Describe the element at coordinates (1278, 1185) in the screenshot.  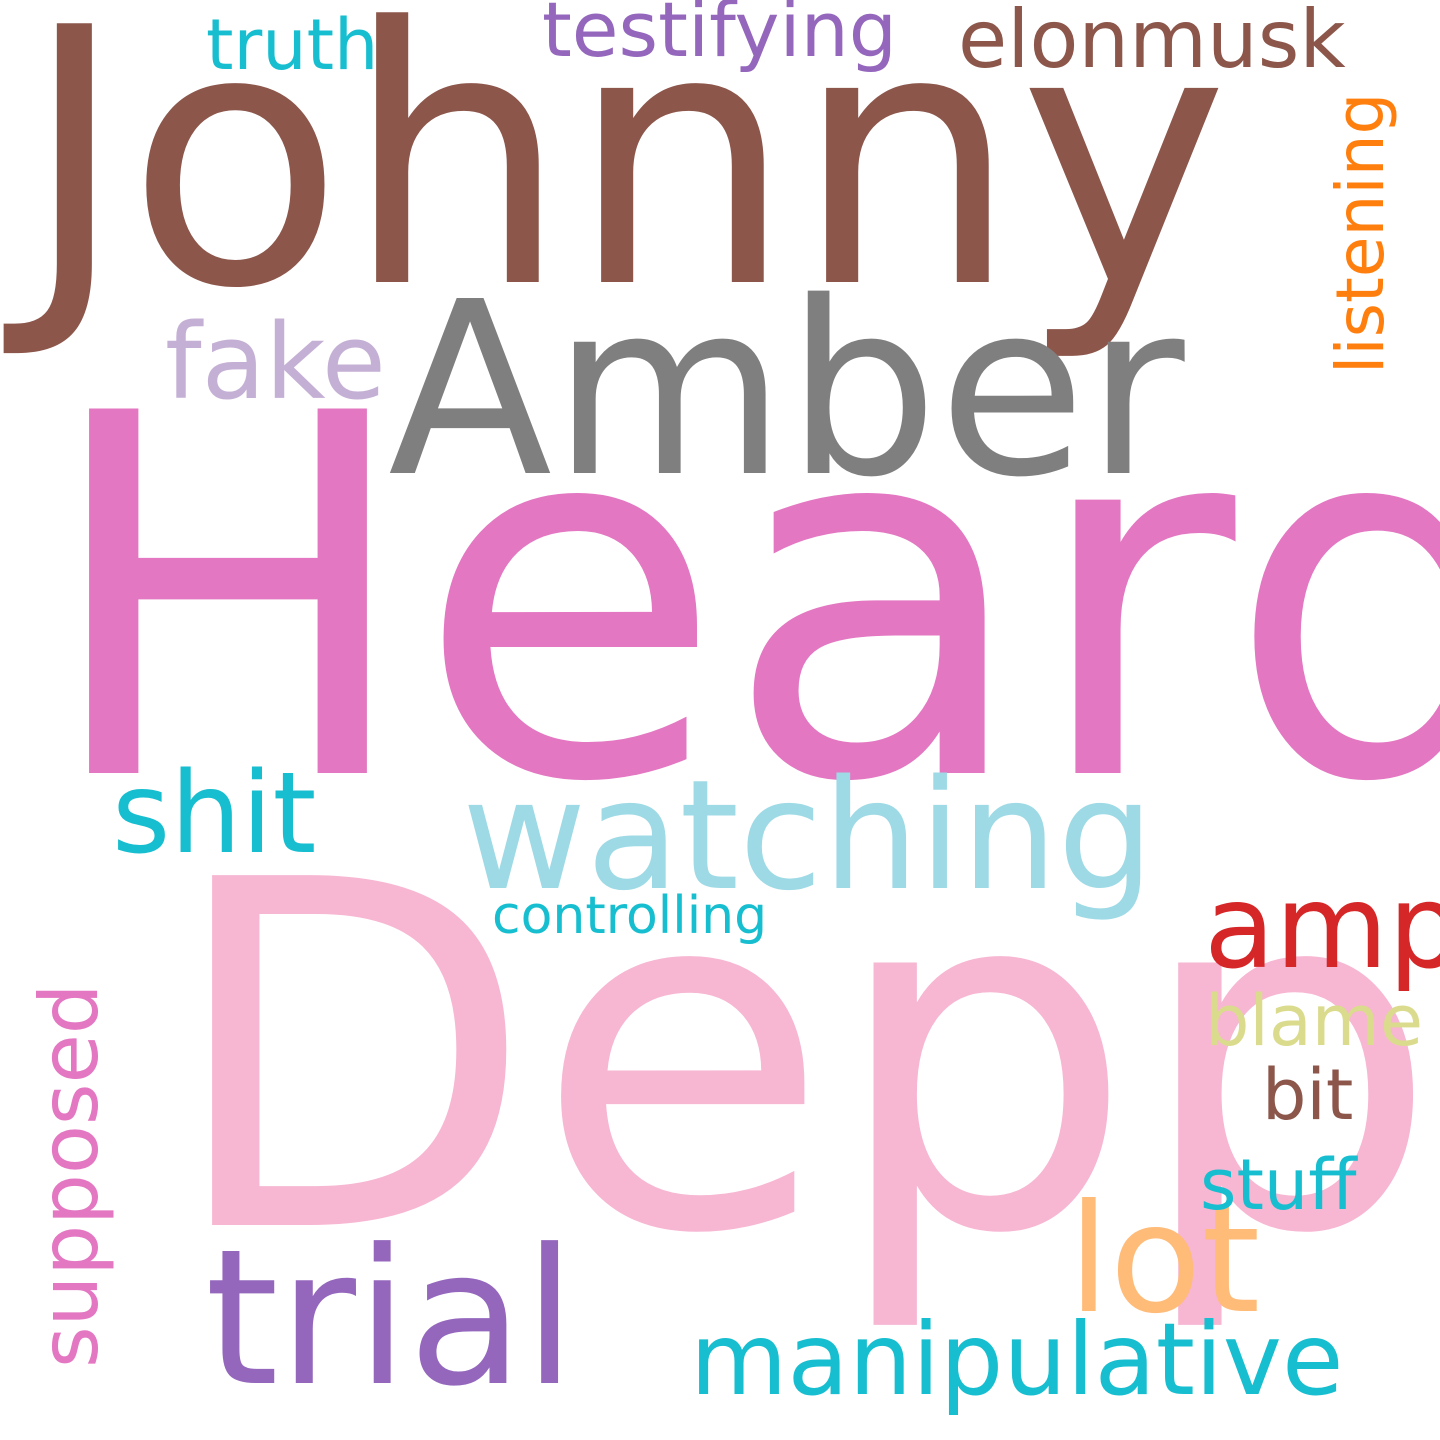
I see `word-stuff: stuff` at that location.